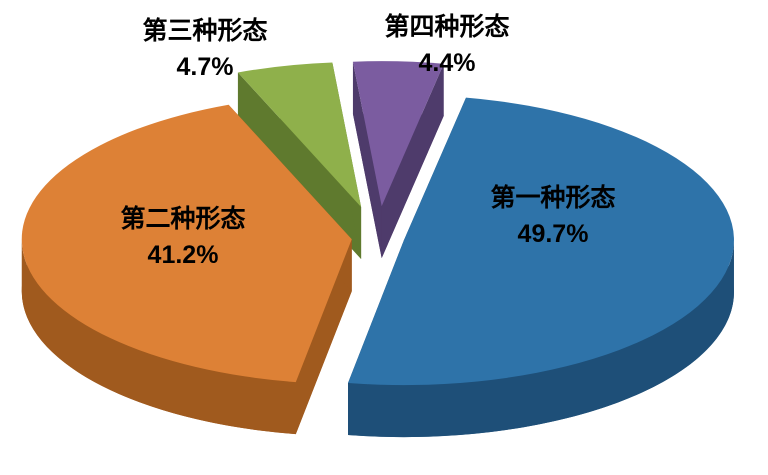 This screenshot has height=475, width=768. What do you see at coordinates (446, 26) in the screenshot?
I see `slice-label: 第四种形态` at bounding box center [446, 26].